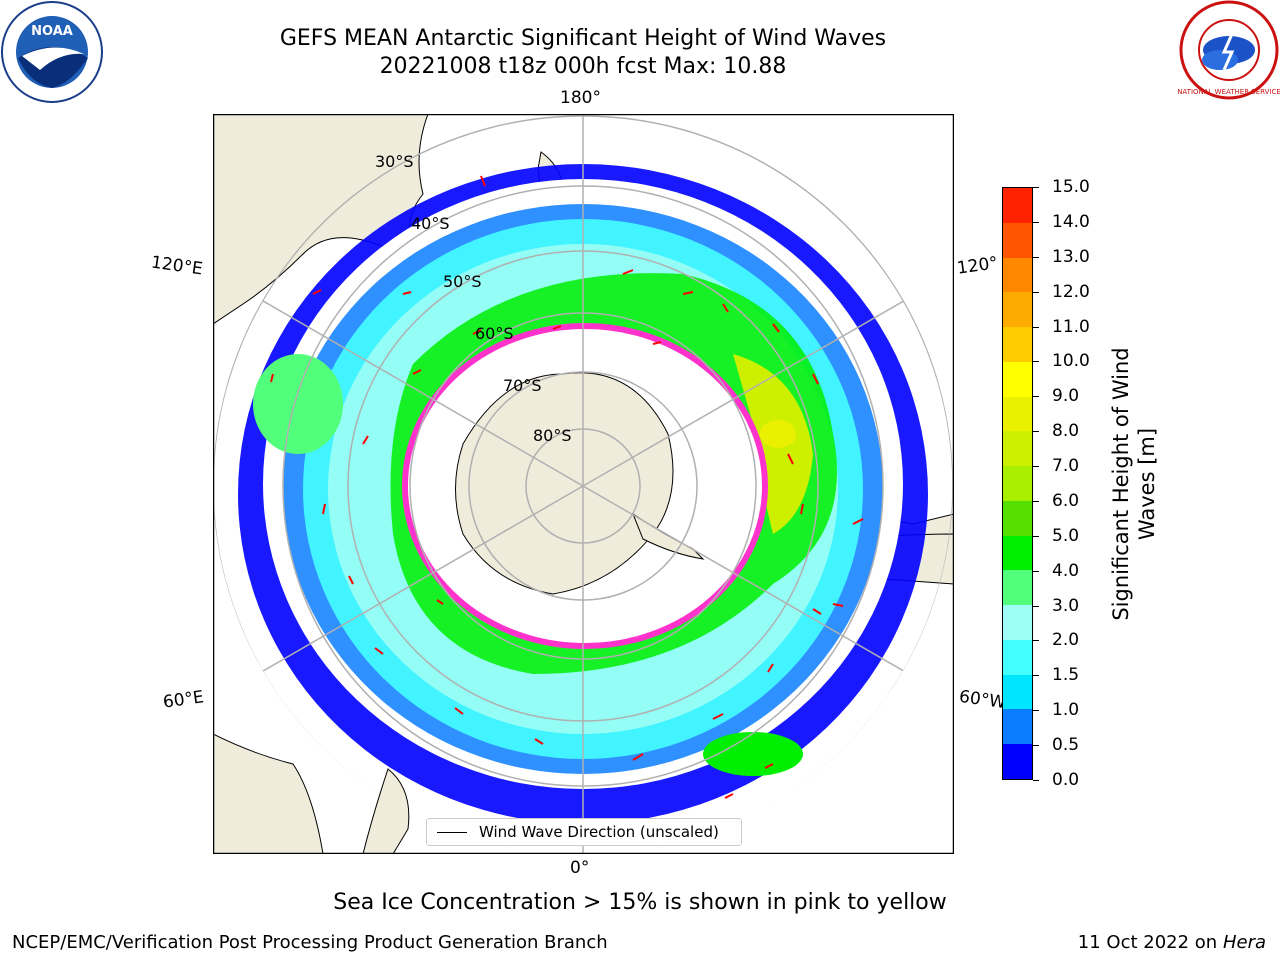 This screenshot has height=960, width=1280. I want to click on legend-label: Wind Wave Direction (unscaled), so click(599, 832).